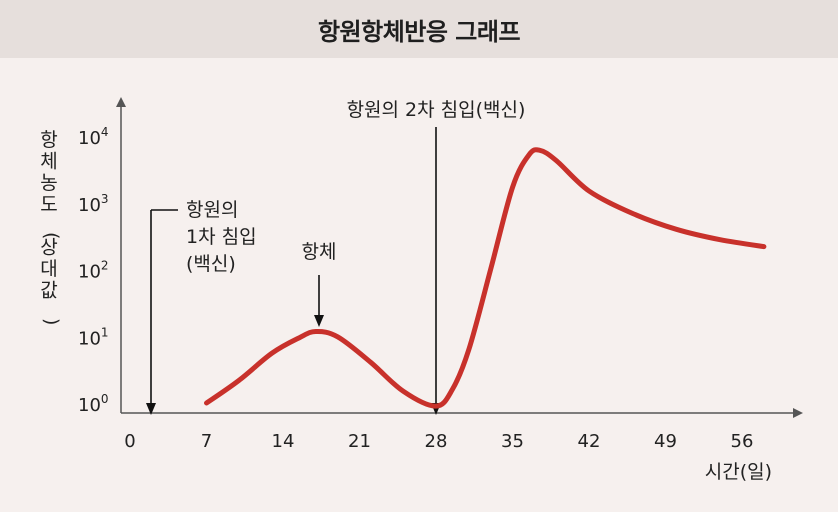 This screenshot has height=512, width=838. Describe the element at coordinates (589, 441) in the screenshot. I see `x-tick-label: 42` at that location.